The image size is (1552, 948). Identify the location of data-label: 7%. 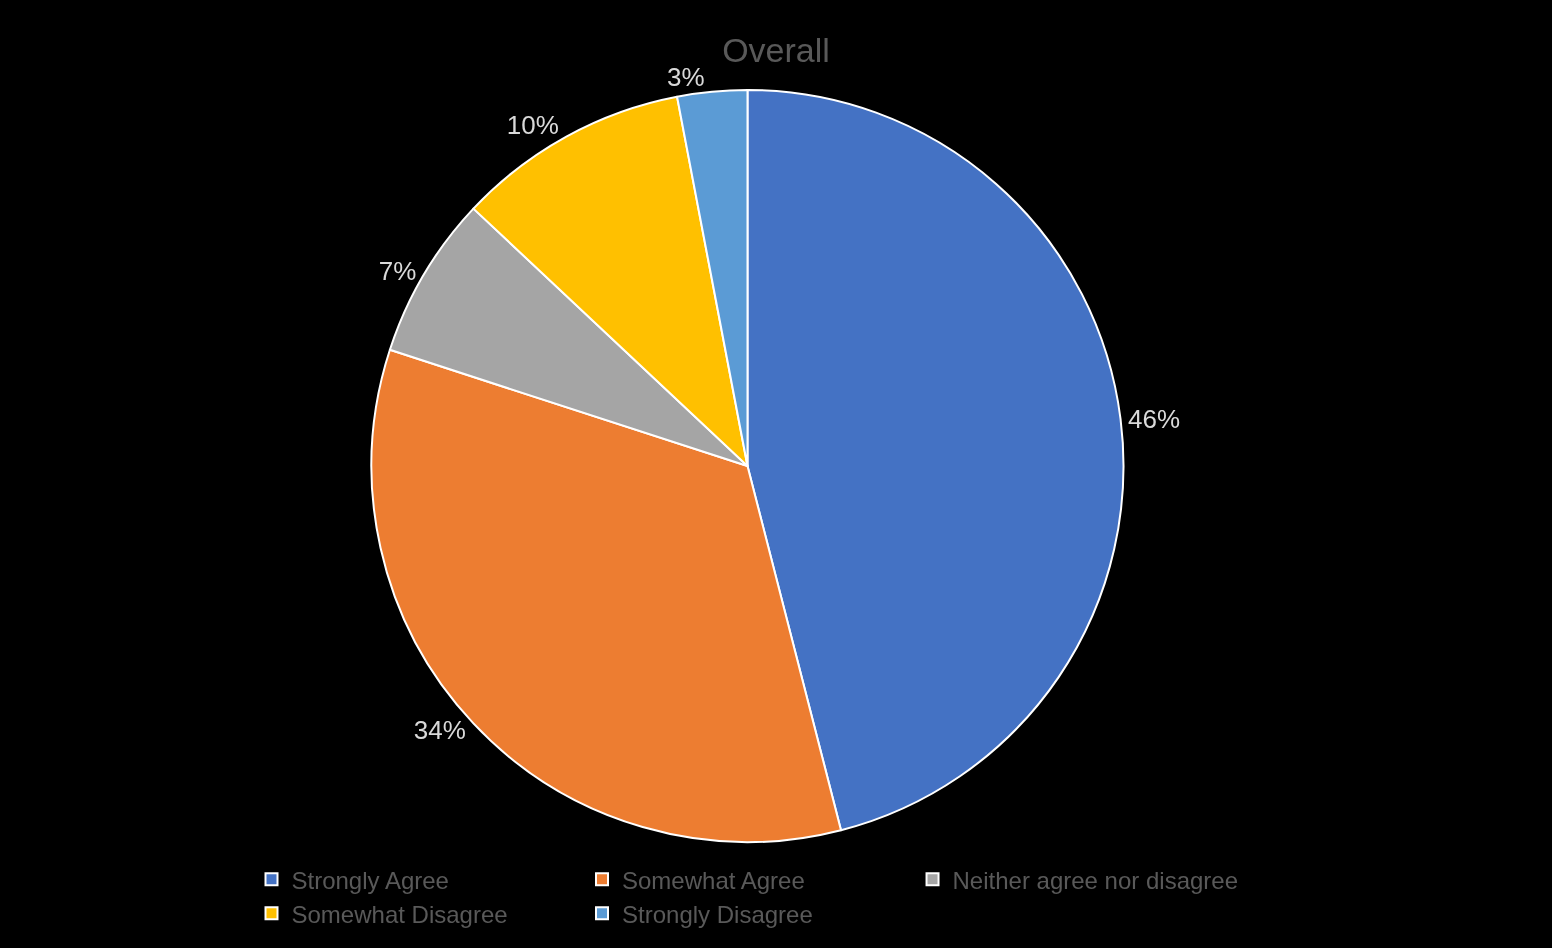
(397, 270).